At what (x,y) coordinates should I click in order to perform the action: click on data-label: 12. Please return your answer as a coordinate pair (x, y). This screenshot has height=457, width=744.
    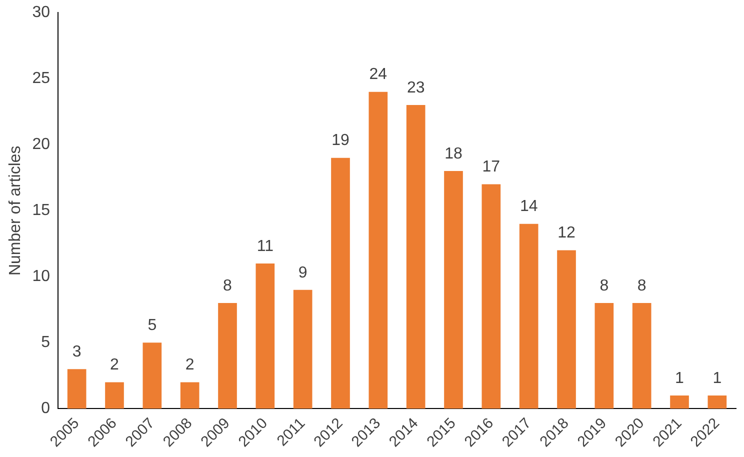
    Looking at the image, I should click on (567, 233).